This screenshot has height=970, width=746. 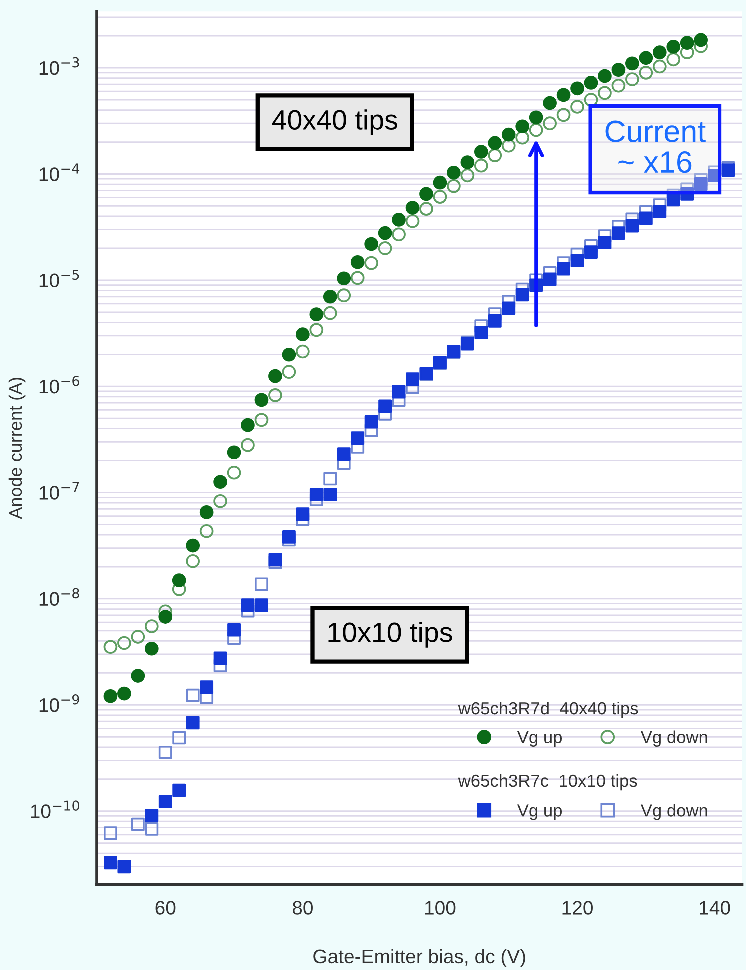 I want to click on annotation: w65ch3R7c 10x10 tips, so click(x=548, y=782).